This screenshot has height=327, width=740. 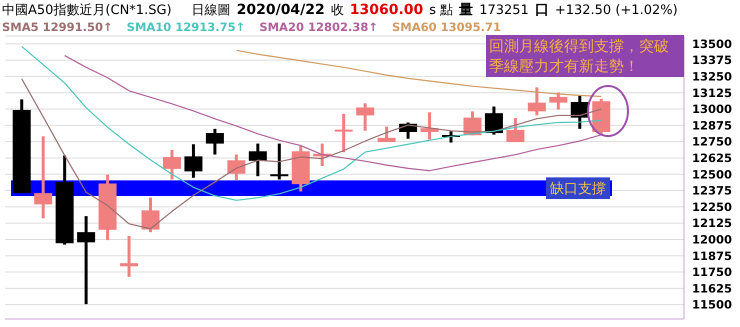 I want to click on y-tick-label: 12125, so click(x=712, y=223).